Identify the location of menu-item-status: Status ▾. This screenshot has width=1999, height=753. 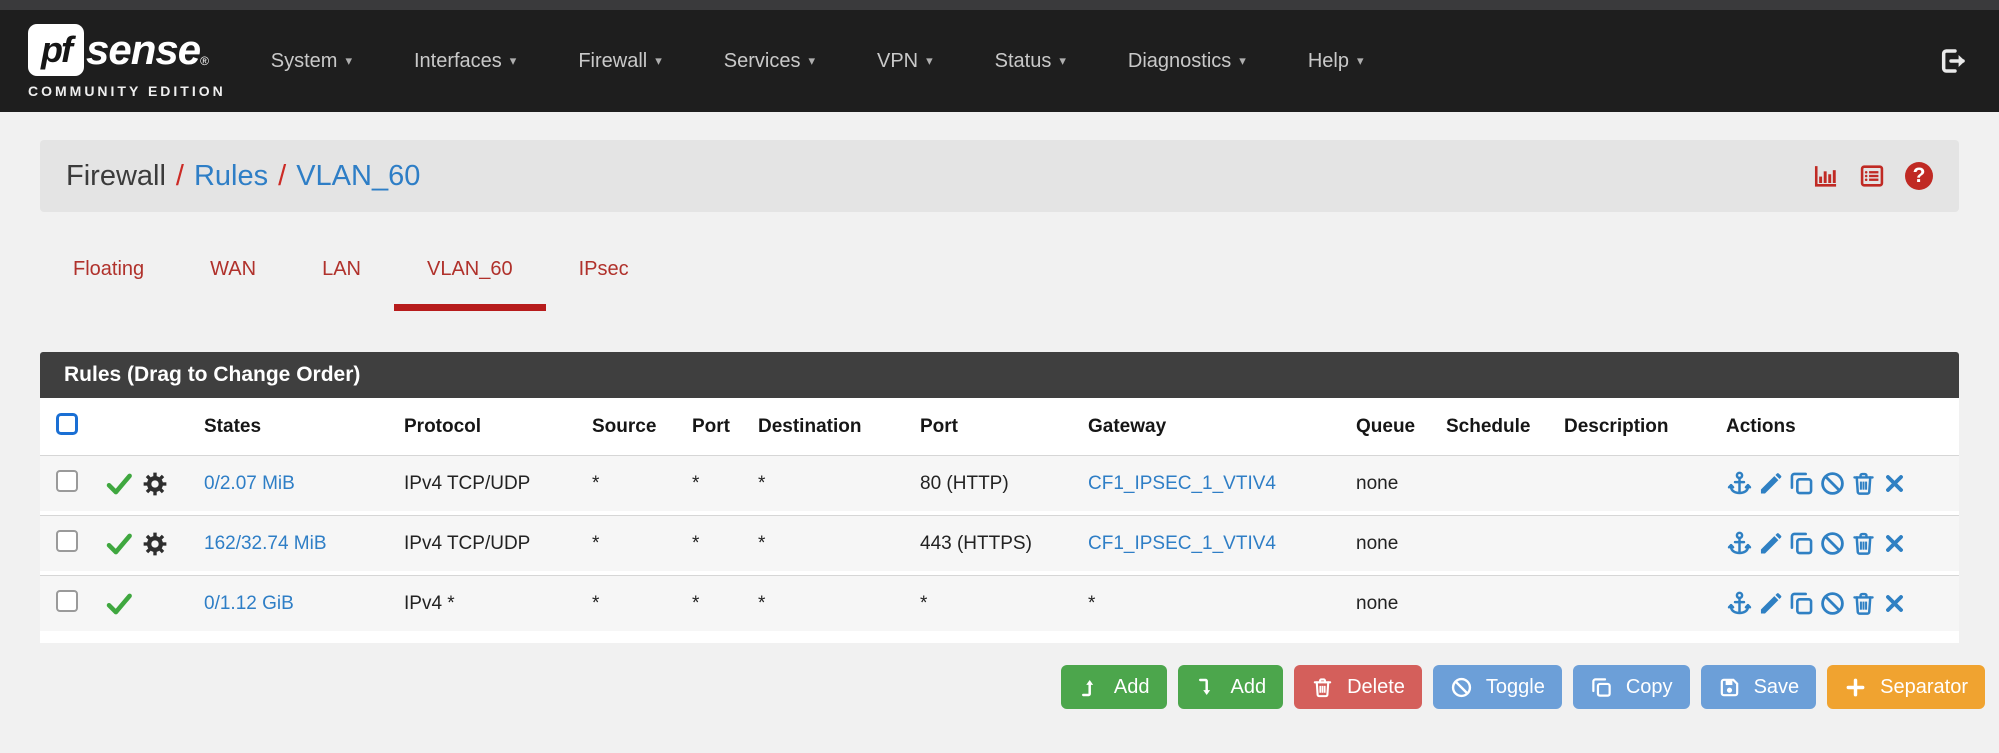
(1030, 61).